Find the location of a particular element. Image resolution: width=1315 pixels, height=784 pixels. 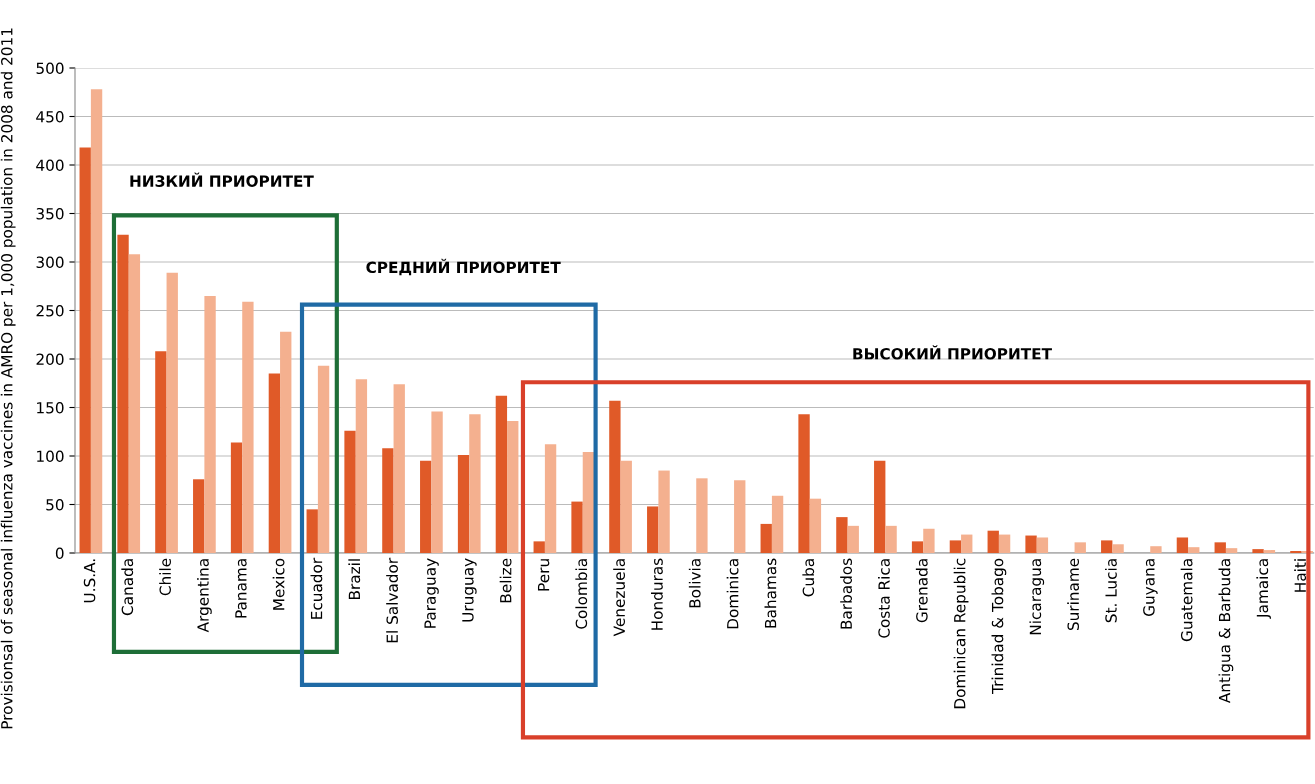

y-tick-label: 100 is located at coordinates (50, 456).